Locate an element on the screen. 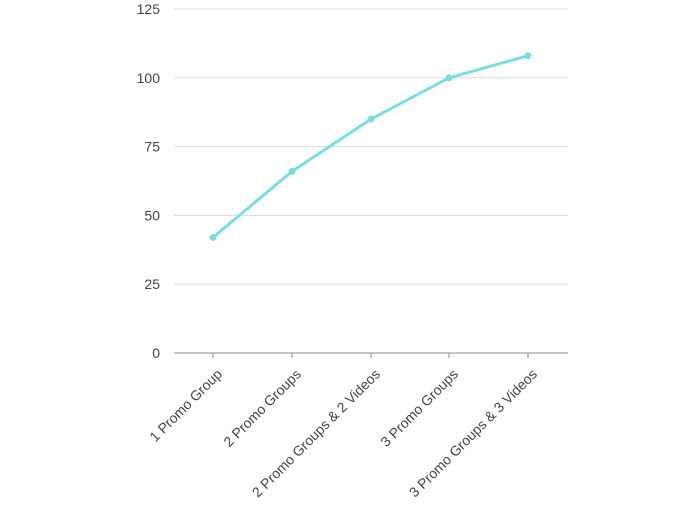 The height and width of the screenshot is (530, 700). y-tick-label: 100 is located at coordinates (149, 78).